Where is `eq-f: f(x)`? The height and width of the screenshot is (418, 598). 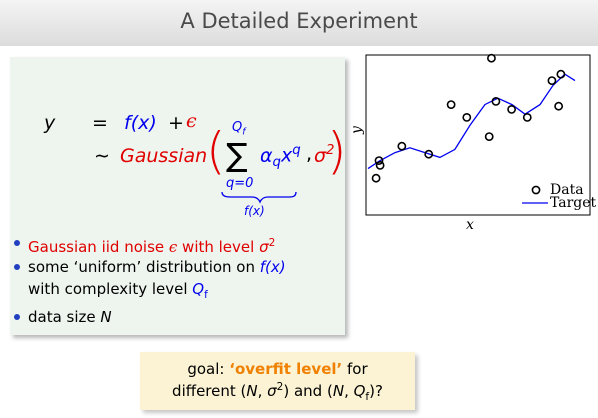 eq-f: f(x) is located at coordinates (140, 123).